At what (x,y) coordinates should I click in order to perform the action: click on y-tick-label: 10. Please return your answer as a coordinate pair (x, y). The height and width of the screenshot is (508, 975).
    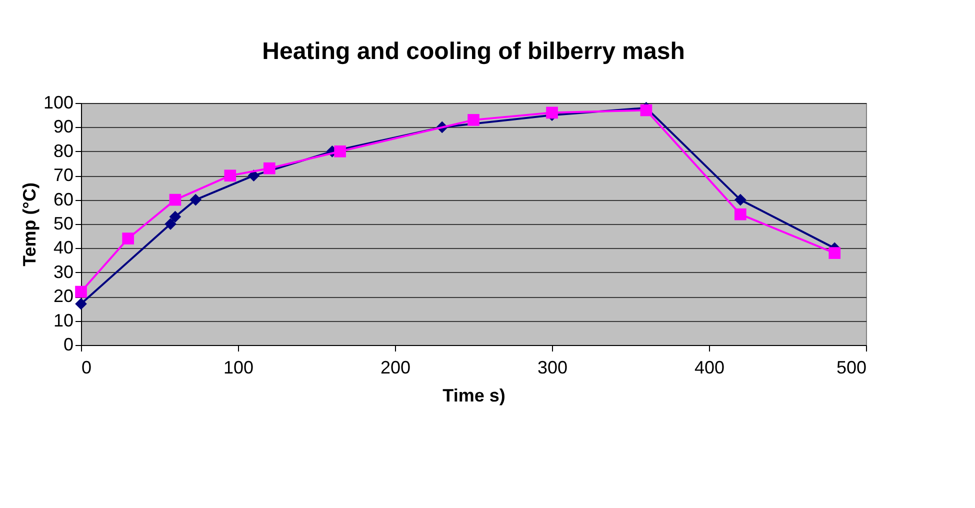
    Looking at the image, I should click on (63, 320).